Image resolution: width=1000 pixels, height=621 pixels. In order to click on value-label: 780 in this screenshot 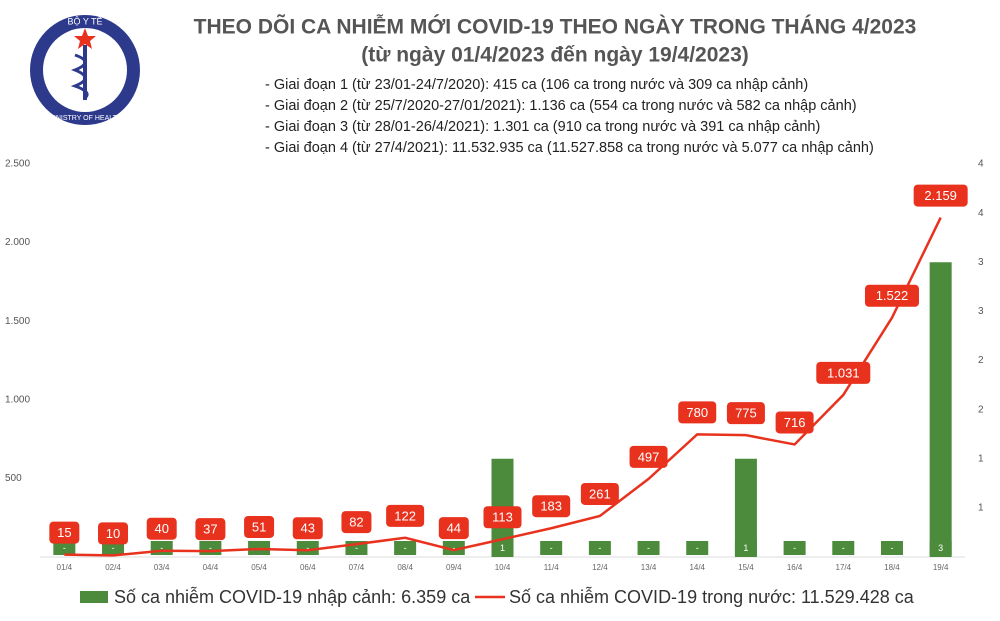, I will do `click(697, 412)`.